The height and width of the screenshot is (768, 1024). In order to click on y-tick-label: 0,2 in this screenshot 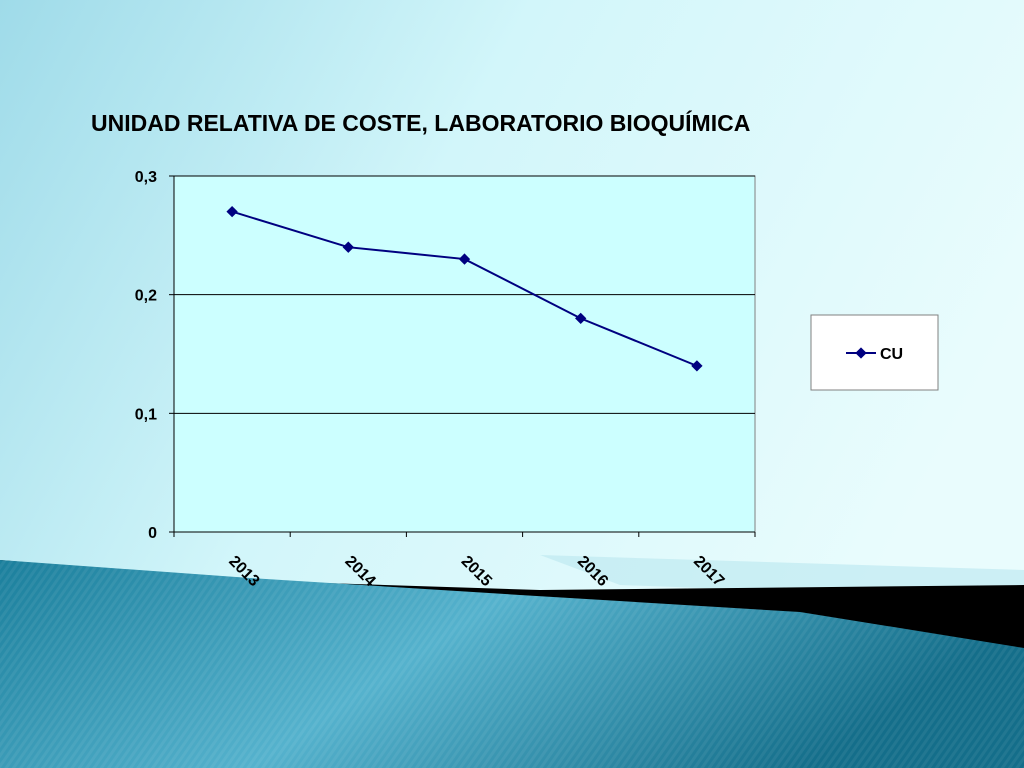, I will do `click(146, 296)`.